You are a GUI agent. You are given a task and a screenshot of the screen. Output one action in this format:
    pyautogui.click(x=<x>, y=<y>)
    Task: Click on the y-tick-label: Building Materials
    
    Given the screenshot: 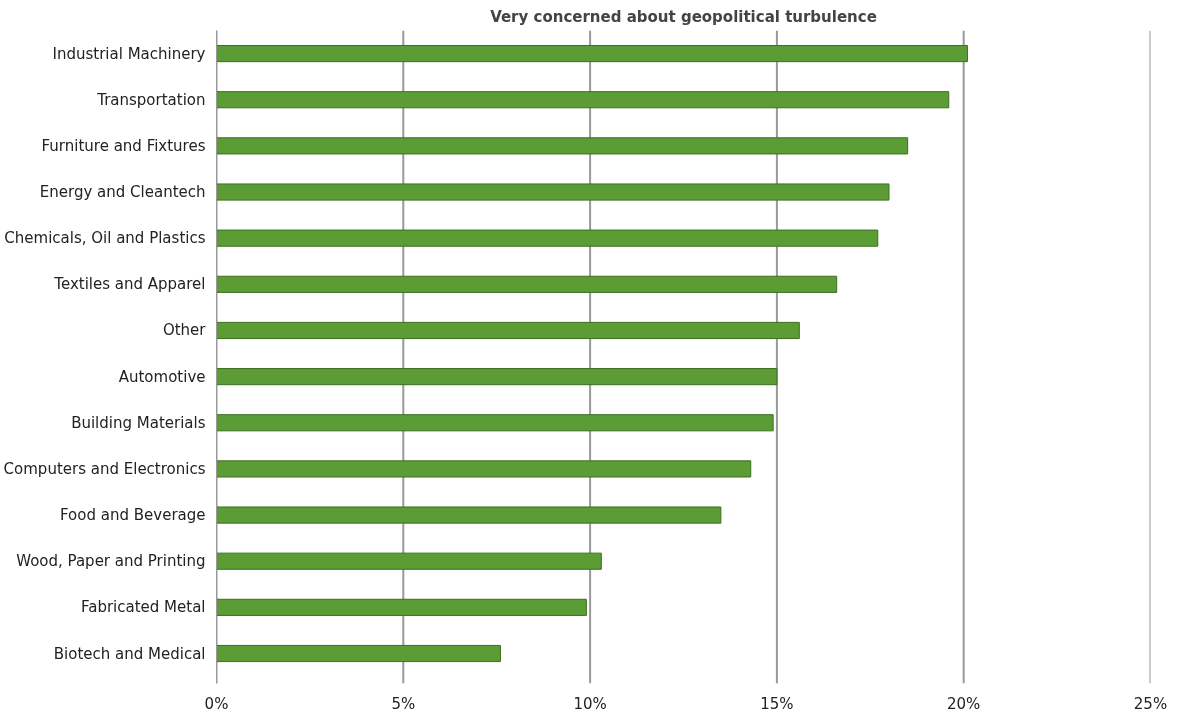 What is the action you would take?
    pyautogui.click(x=138, y=422)
    